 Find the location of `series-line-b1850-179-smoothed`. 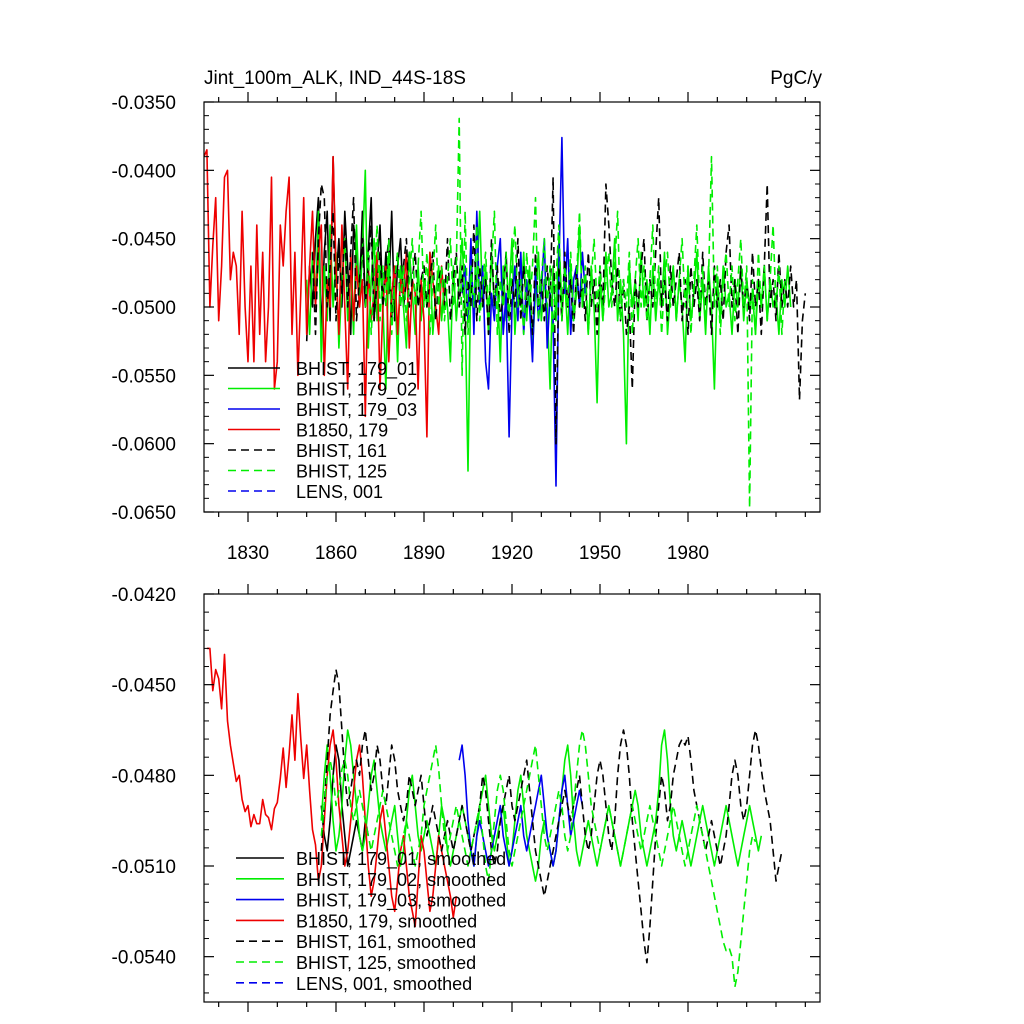

series-line-b1850-179-smoothed is located at coordinates (332, 787).